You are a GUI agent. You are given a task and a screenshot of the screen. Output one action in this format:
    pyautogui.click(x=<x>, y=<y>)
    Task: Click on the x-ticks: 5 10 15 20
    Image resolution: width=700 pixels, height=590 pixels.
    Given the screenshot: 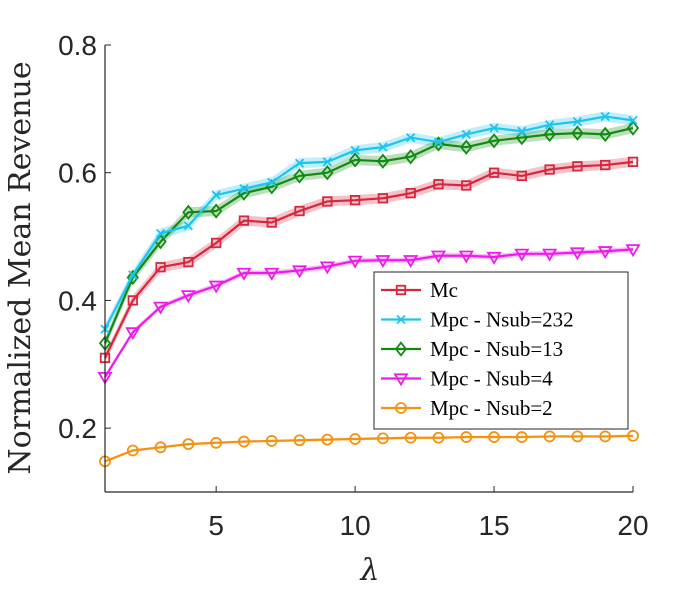 What is the action you would take?
    pyautogui.click(x=428, y=513)
    